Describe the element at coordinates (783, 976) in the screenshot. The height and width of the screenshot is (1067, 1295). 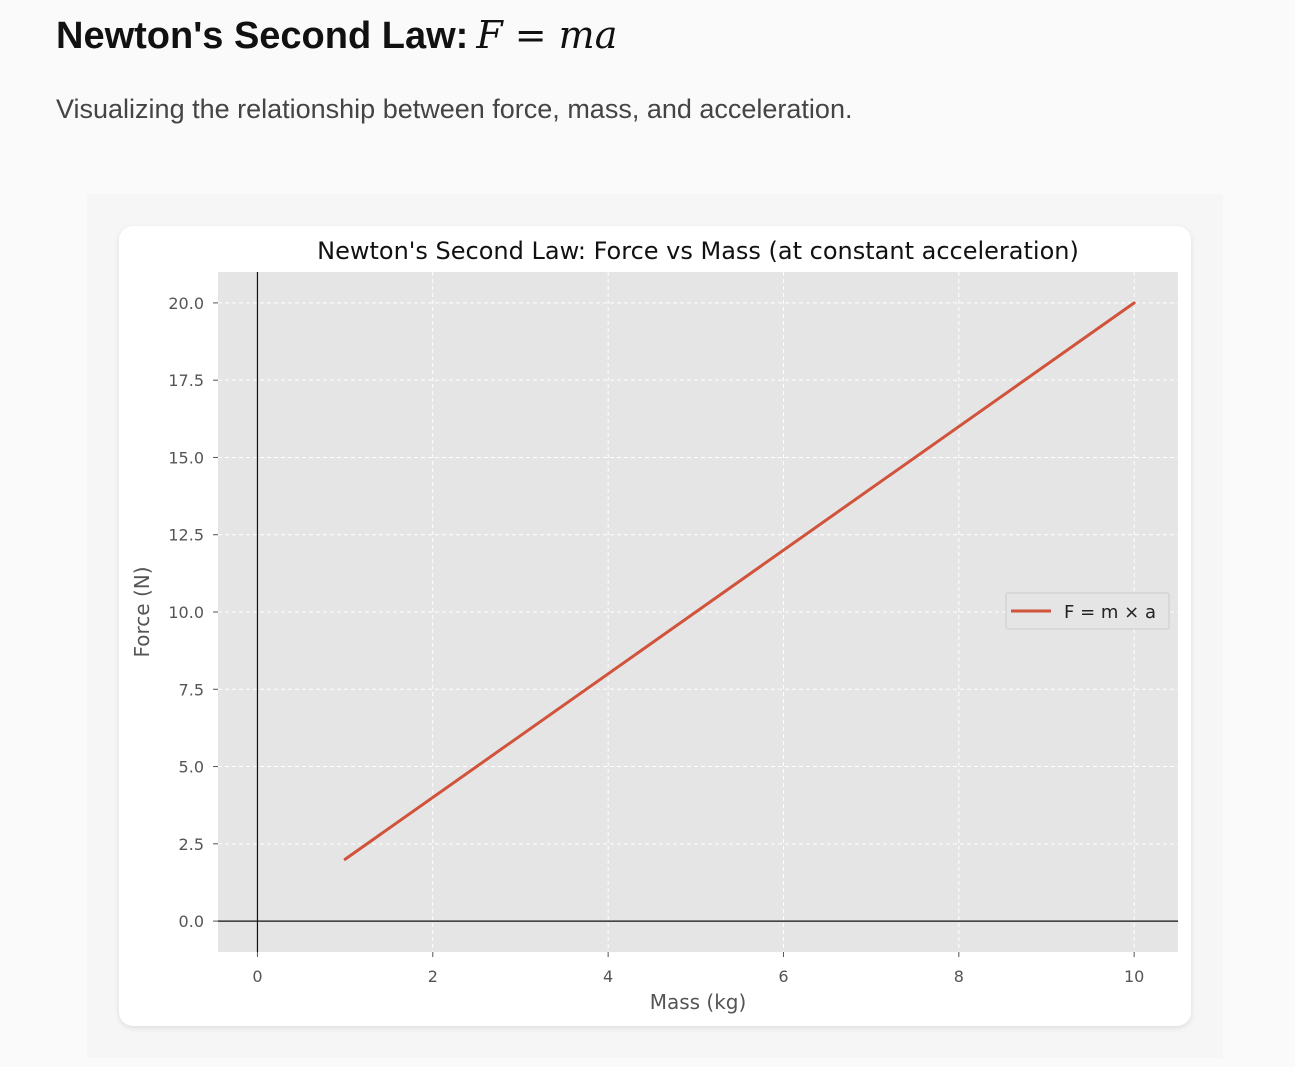
I see `x-tick-label: 6` at that location.